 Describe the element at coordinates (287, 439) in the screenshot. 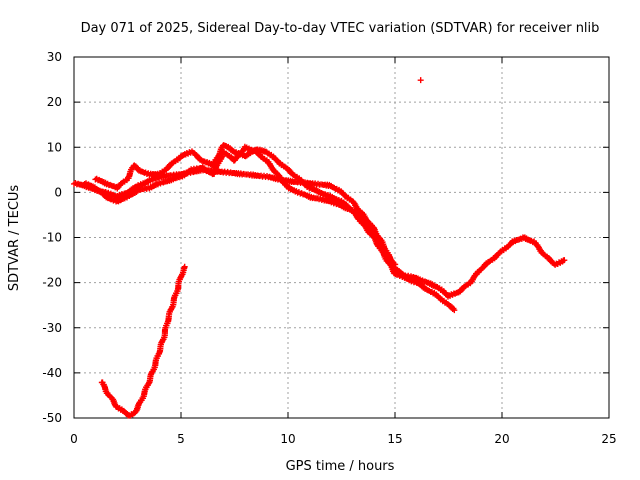

I see `x-tick-label: 10` at that location.